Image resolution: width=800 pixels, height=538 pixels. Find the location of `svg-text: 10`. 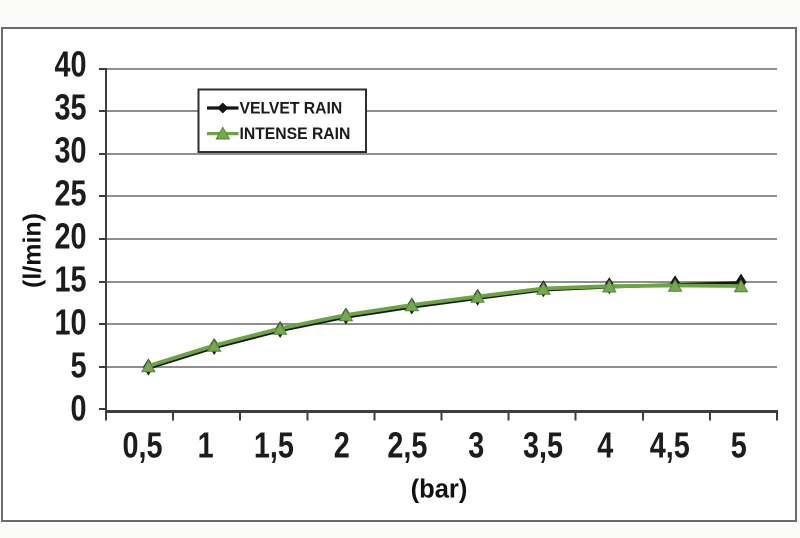

svg-text: 10 is located at coordinates (70, 321).